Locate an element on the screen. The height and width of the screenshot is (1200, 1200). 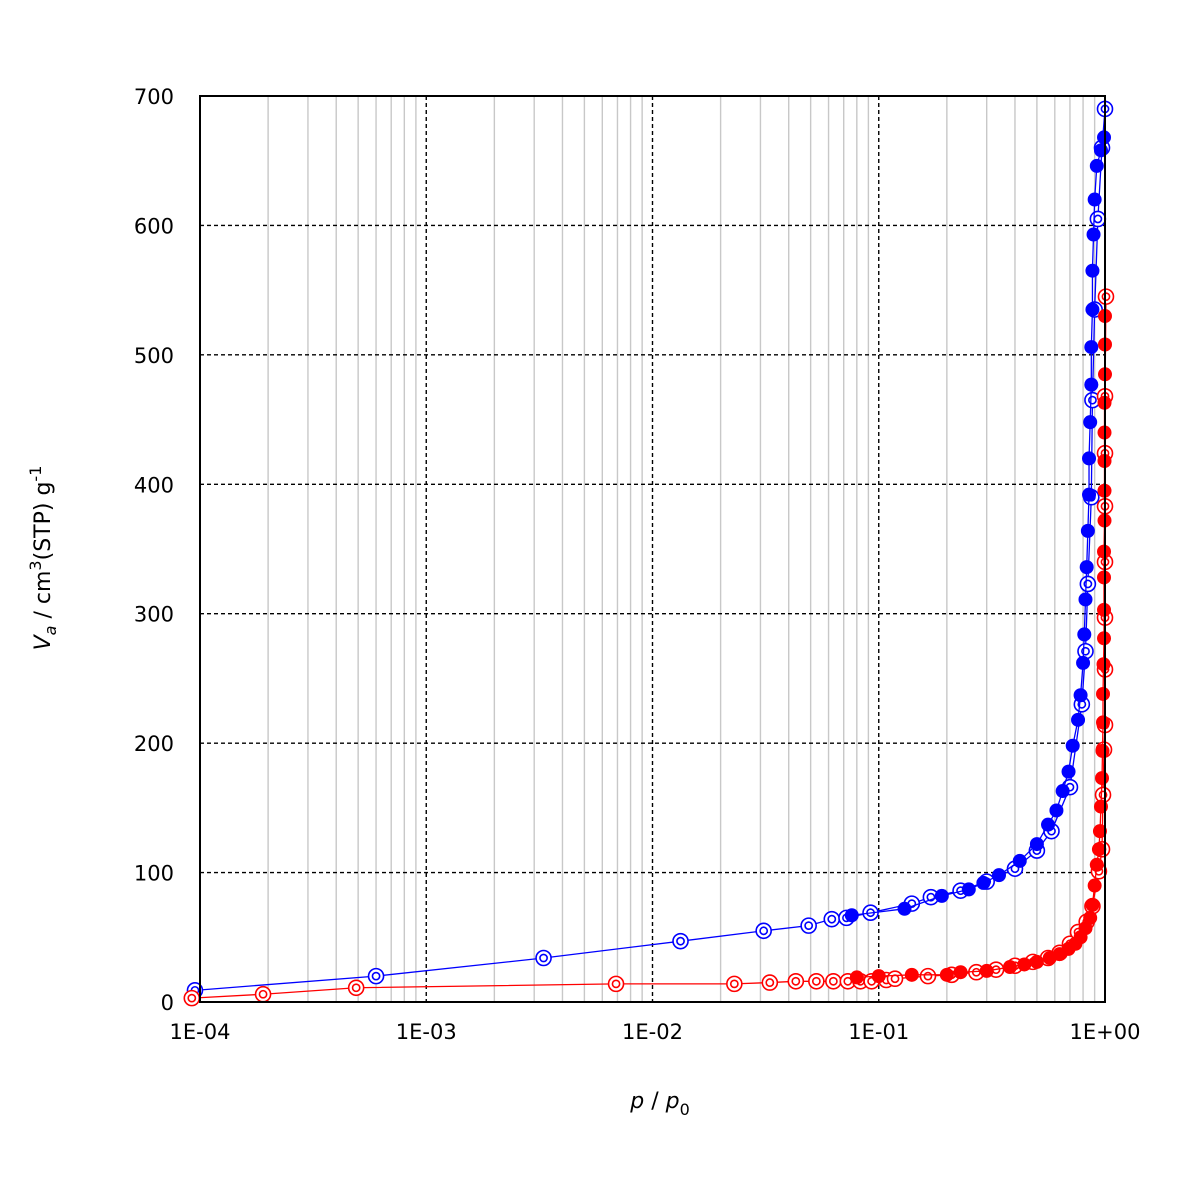
y-tick-label: 400 is located at coordinates (154, 485).